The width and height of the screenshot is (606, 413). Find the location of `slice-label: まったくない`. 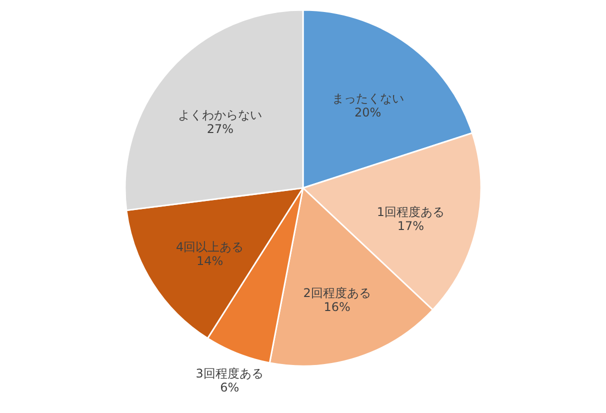

slice-label: まったくない is located at coordinates (368, 99).